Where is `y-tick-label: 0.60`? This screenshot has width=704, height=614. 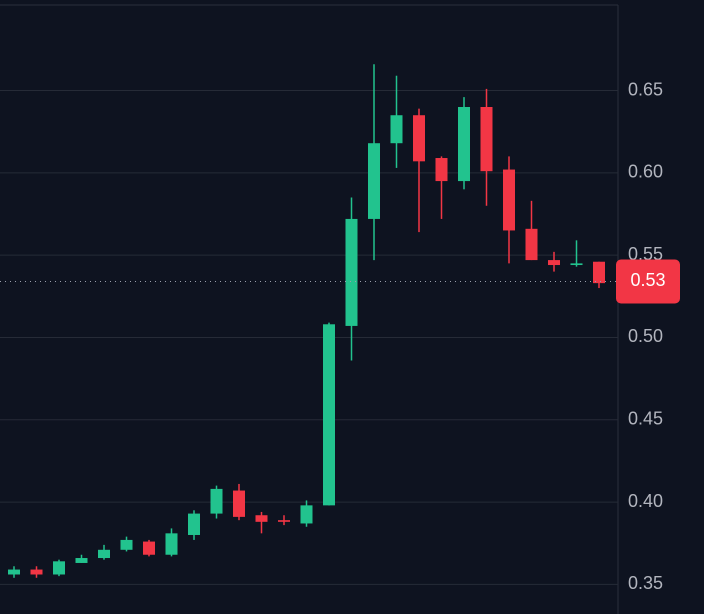
y-tick-label: 0.60 is located at coordinates (645, 172).